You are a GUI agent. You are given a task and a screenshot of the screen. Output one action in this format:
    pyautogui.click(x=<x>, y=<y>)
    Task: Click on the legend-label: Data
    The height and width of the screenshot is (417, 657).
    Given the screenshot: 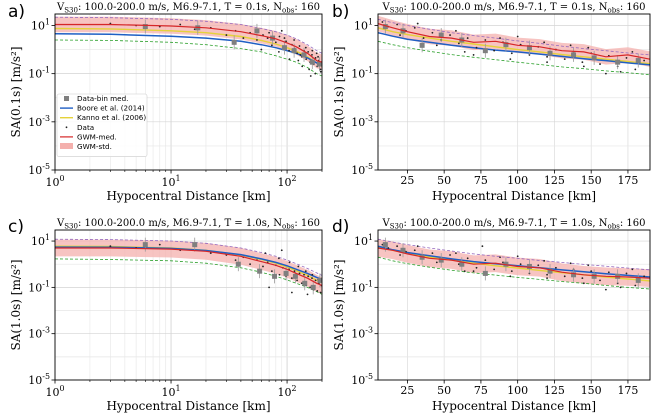 What is the action you would take?
    pyautogui.click(x=85, y=127)
    